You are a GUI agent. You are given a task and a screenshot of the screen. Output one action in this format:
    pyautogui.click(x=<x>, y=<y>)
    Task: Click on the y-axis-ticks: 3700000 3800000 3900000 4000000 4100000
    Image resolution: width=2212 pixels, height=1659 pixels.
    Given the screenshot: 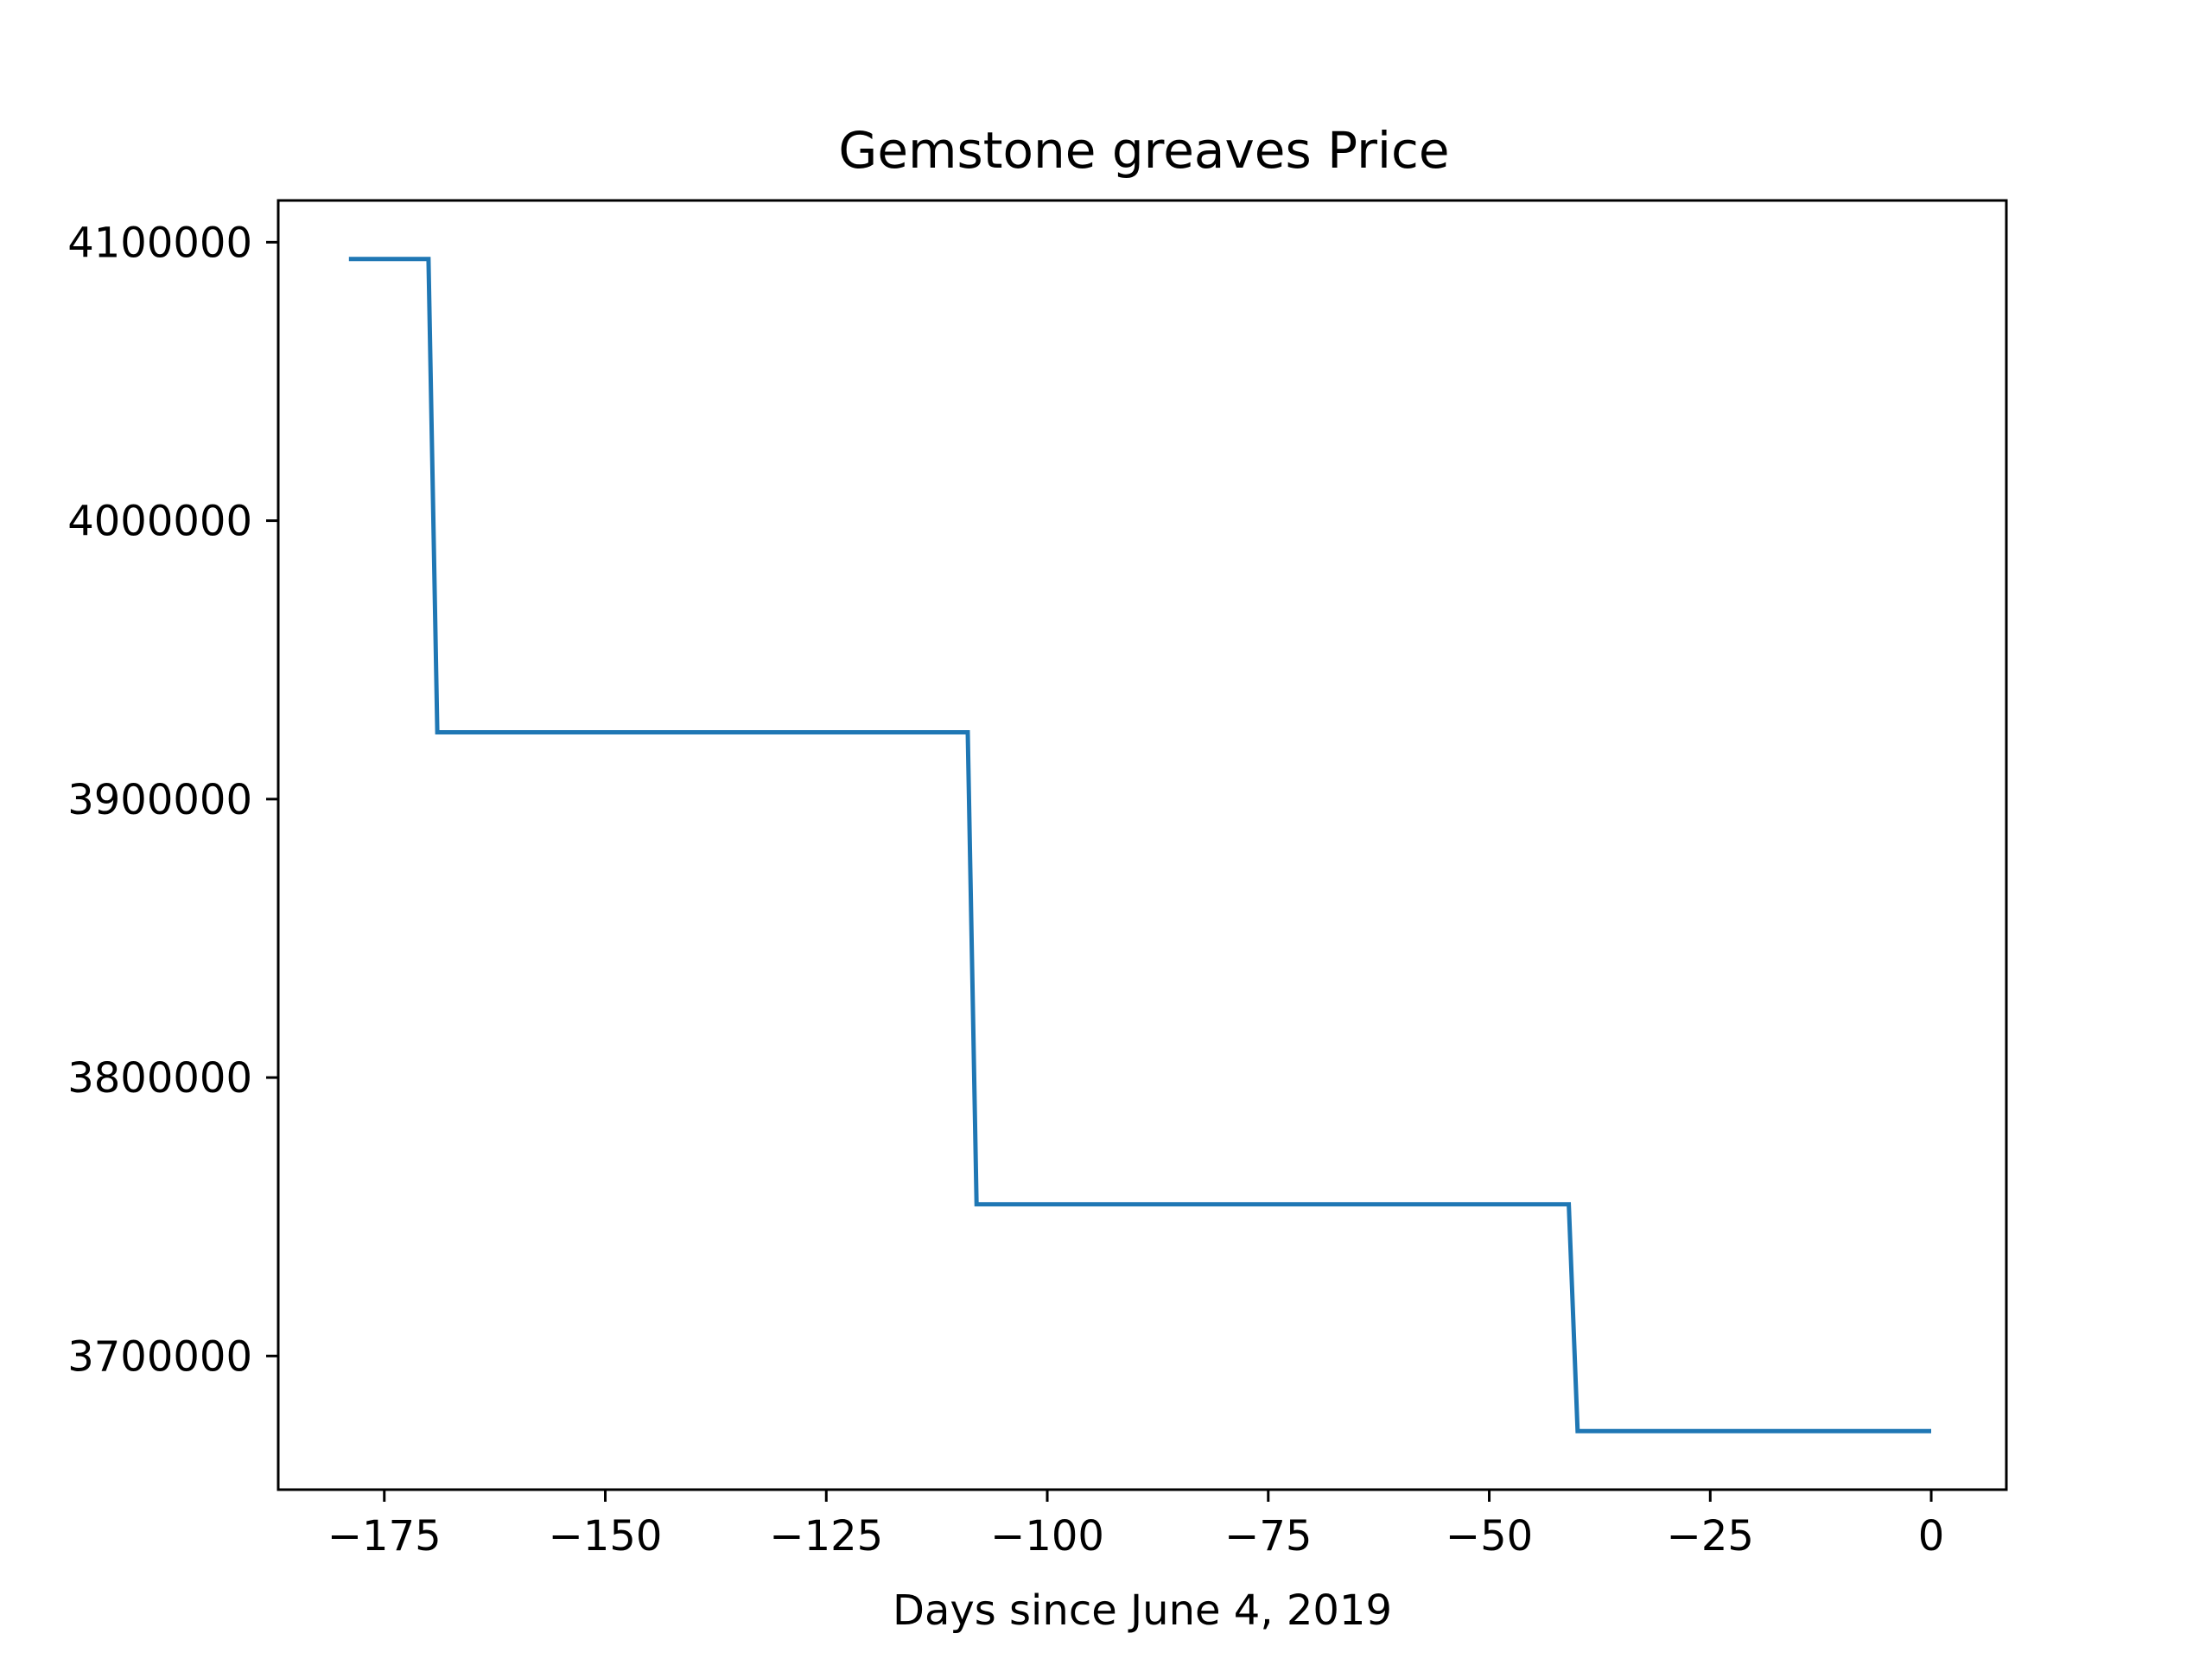 What is the action you would take?
    pyautogui.click(x=172, y=800)
    